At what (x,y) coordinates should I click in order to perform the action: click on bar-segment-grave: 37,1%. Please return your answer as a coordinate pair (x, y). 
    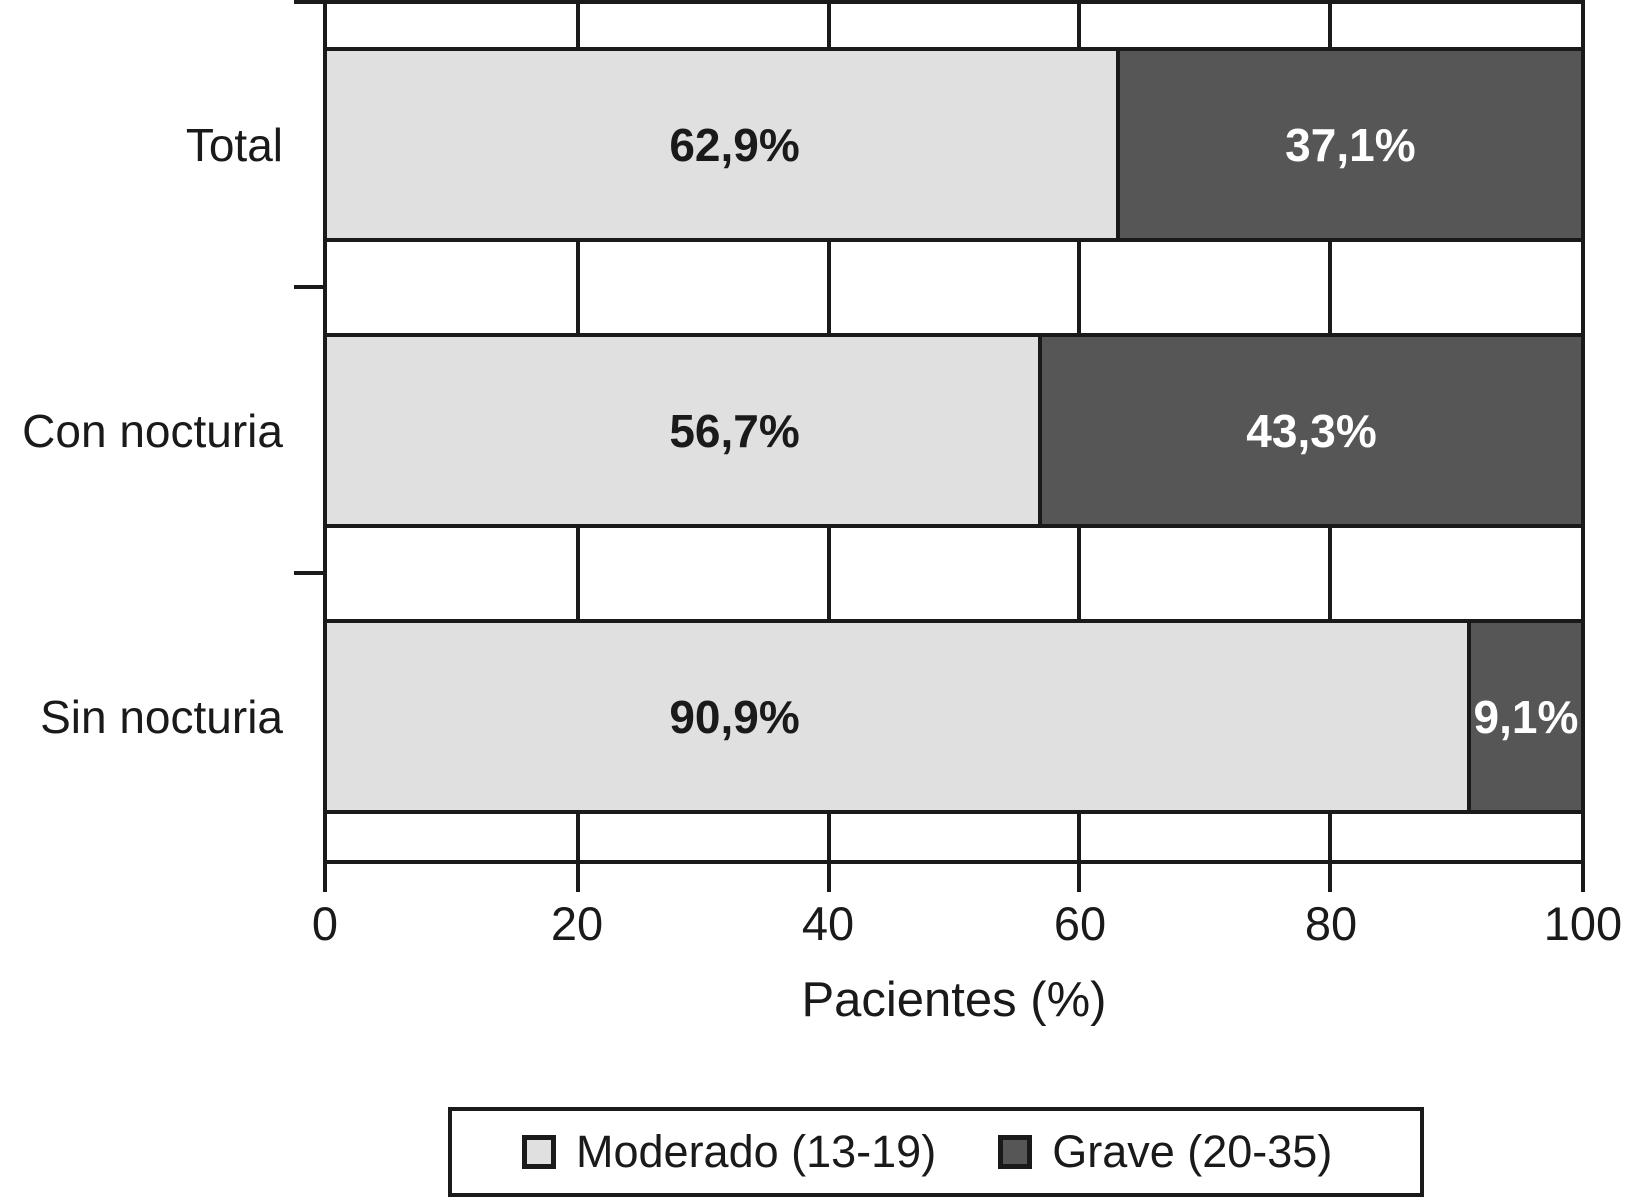
    Looking at the image, I should click on (1348, 144).